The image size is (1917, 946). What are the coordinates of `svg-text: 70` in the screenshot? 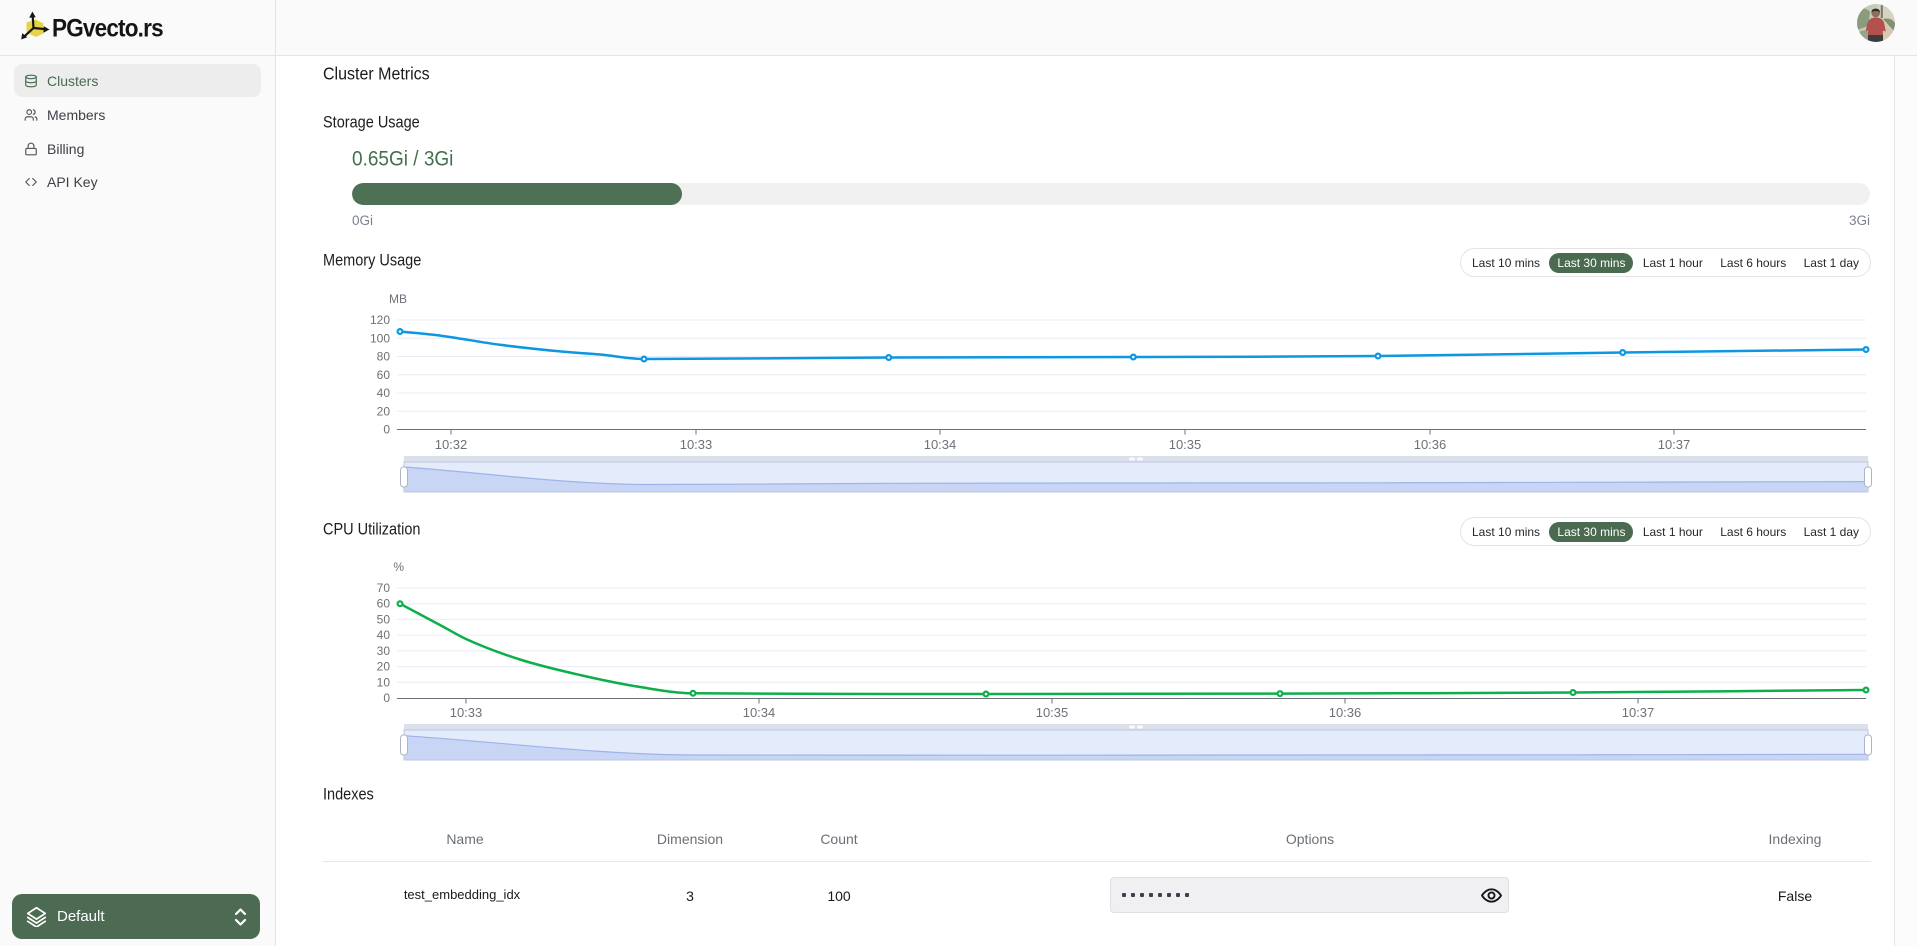 It's located at (384, 588).